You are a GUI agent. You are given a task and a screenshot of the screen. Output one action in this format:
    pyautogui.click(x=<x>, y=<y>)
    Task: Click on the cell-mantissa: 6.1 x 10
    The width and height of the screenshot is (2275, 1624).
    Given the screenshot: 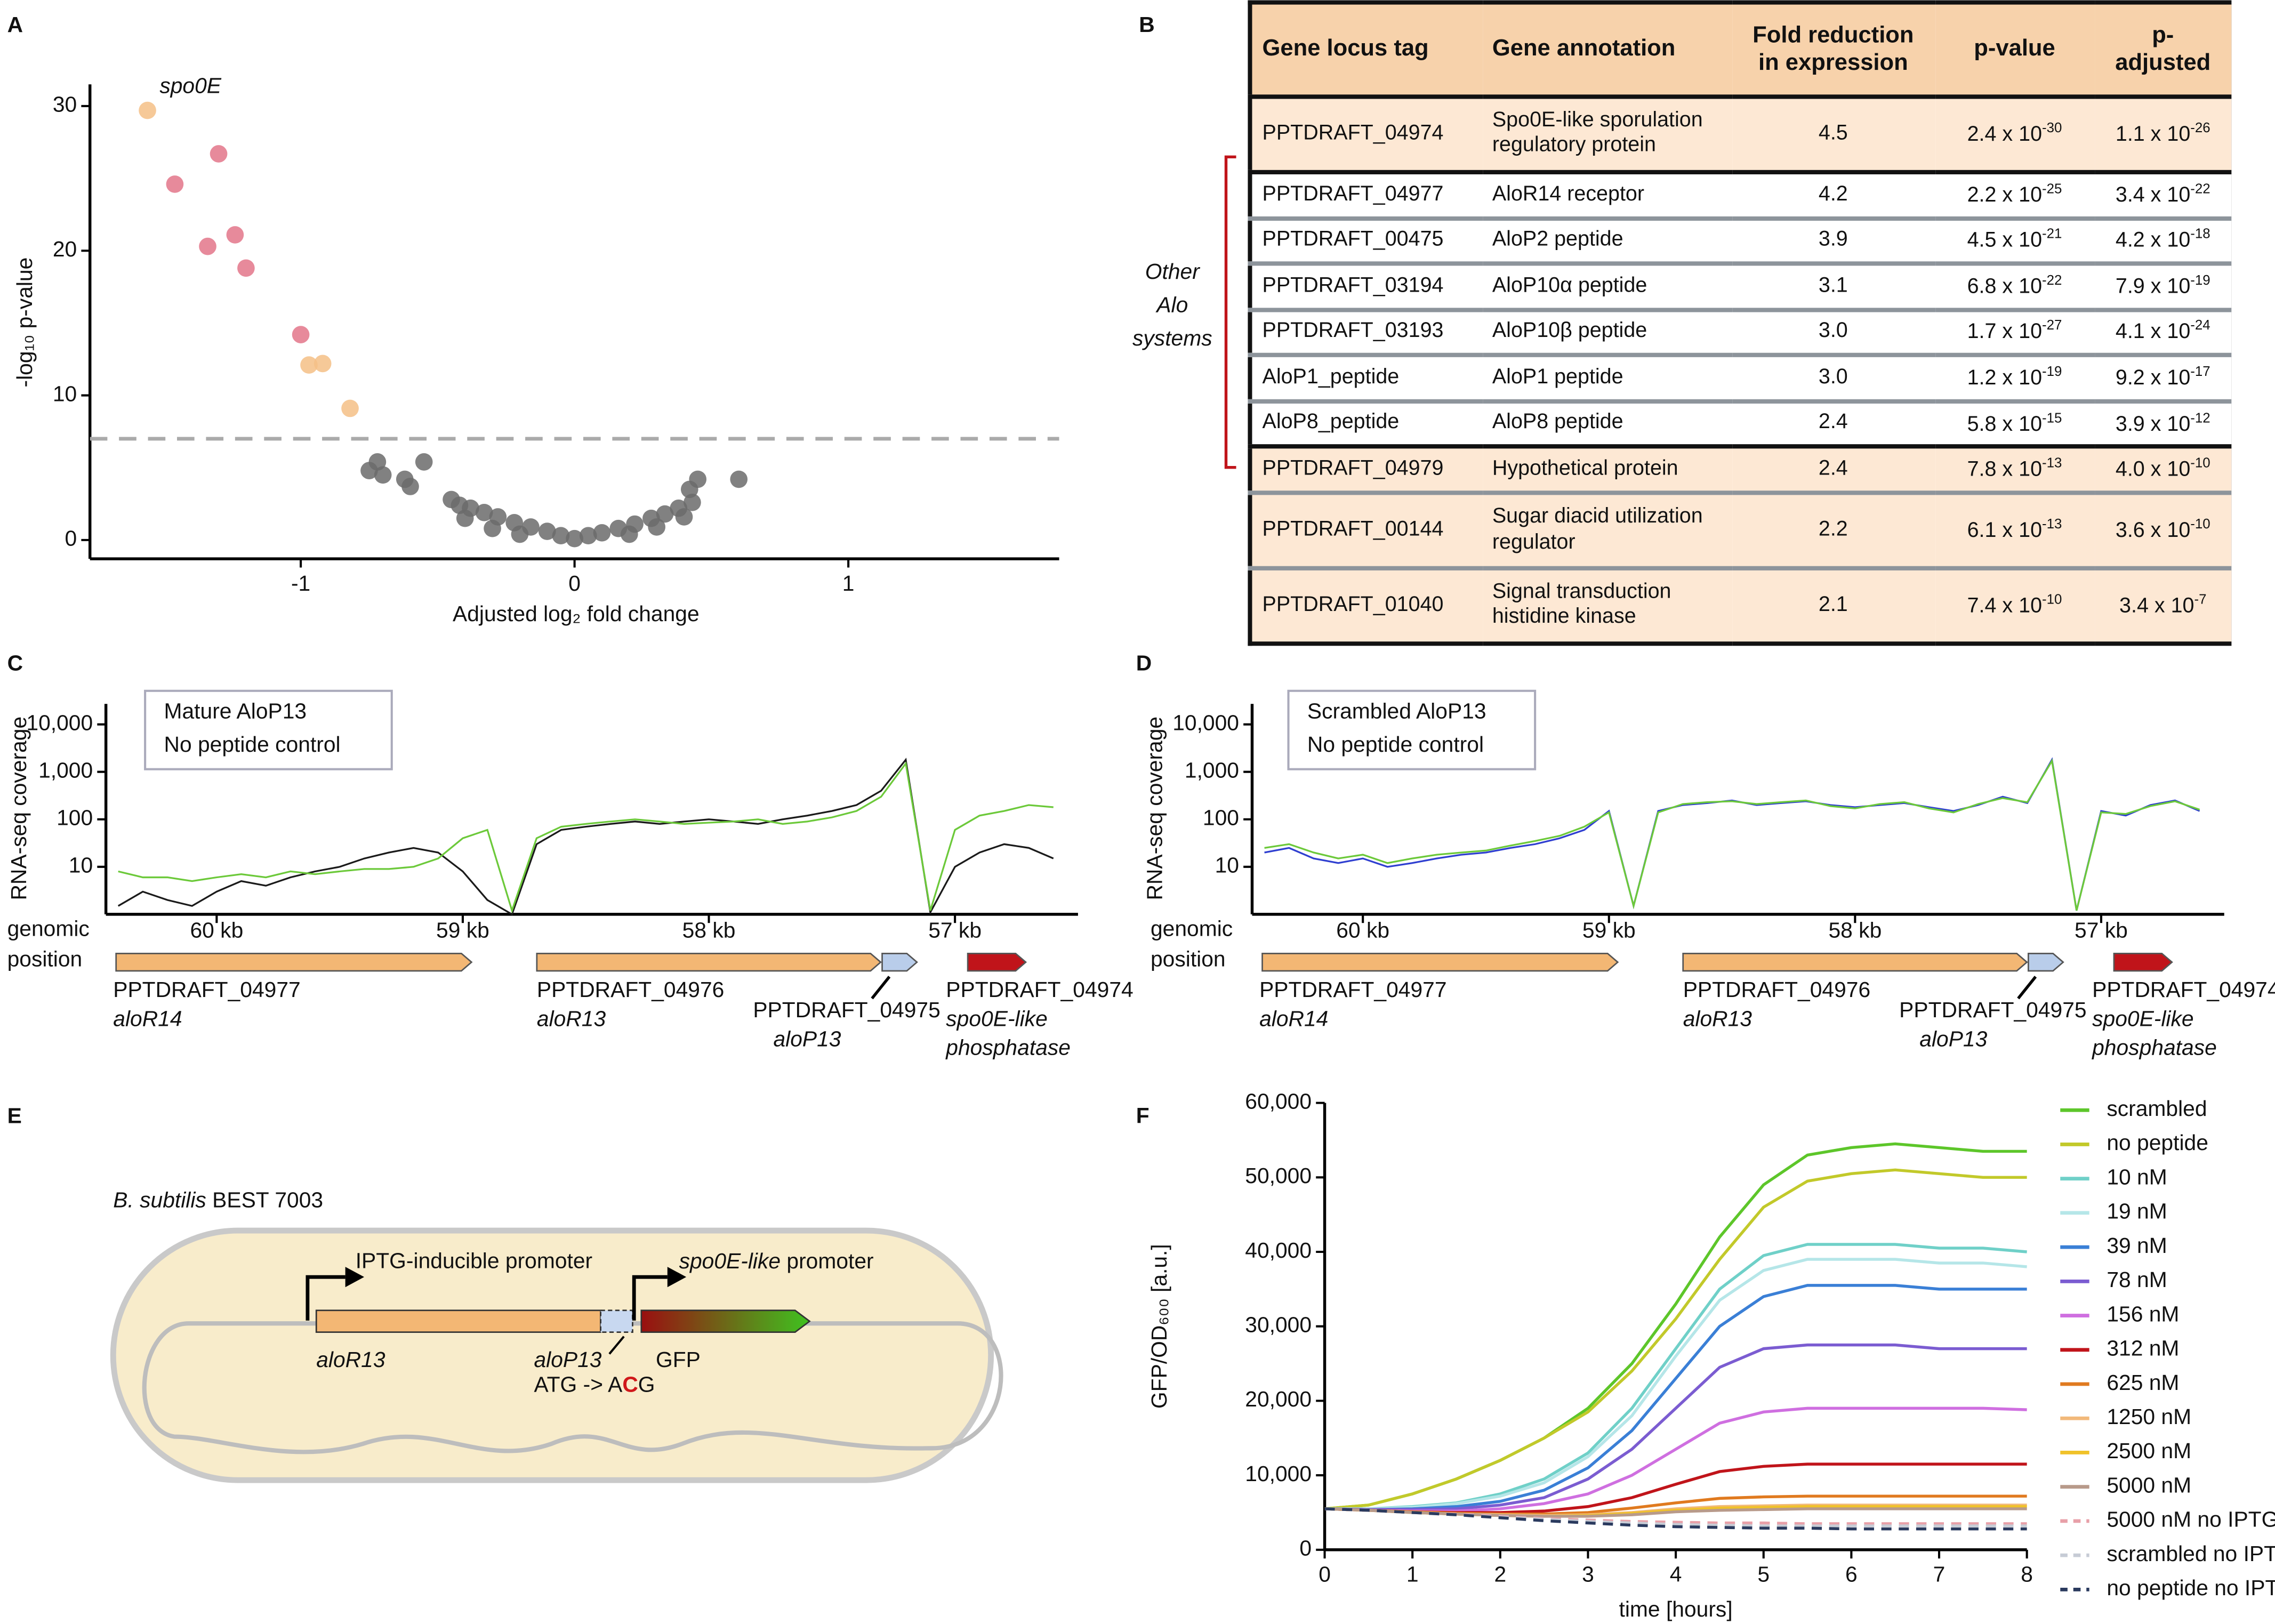 What is the action you would take?
    pyautogui.click(x=2005, y=531)
    